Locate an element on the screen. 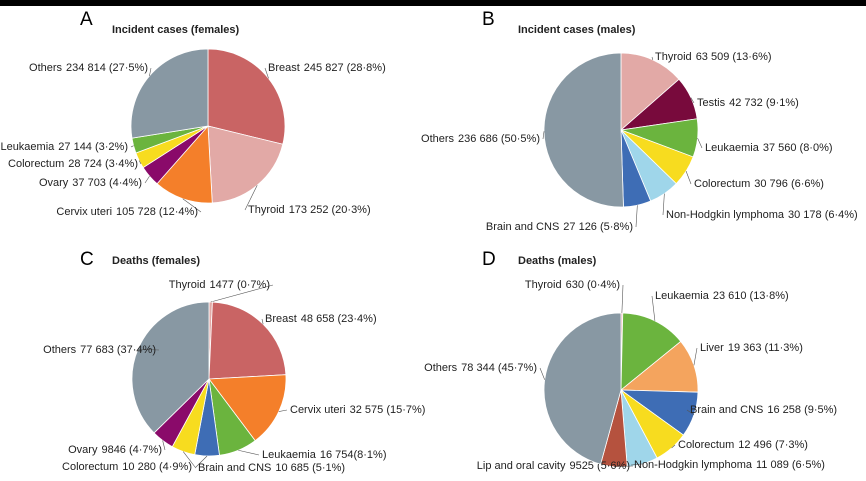 The image size is (866, 481). slice-value: 37 560 (8·0%) is located at coordinates (798, 148).